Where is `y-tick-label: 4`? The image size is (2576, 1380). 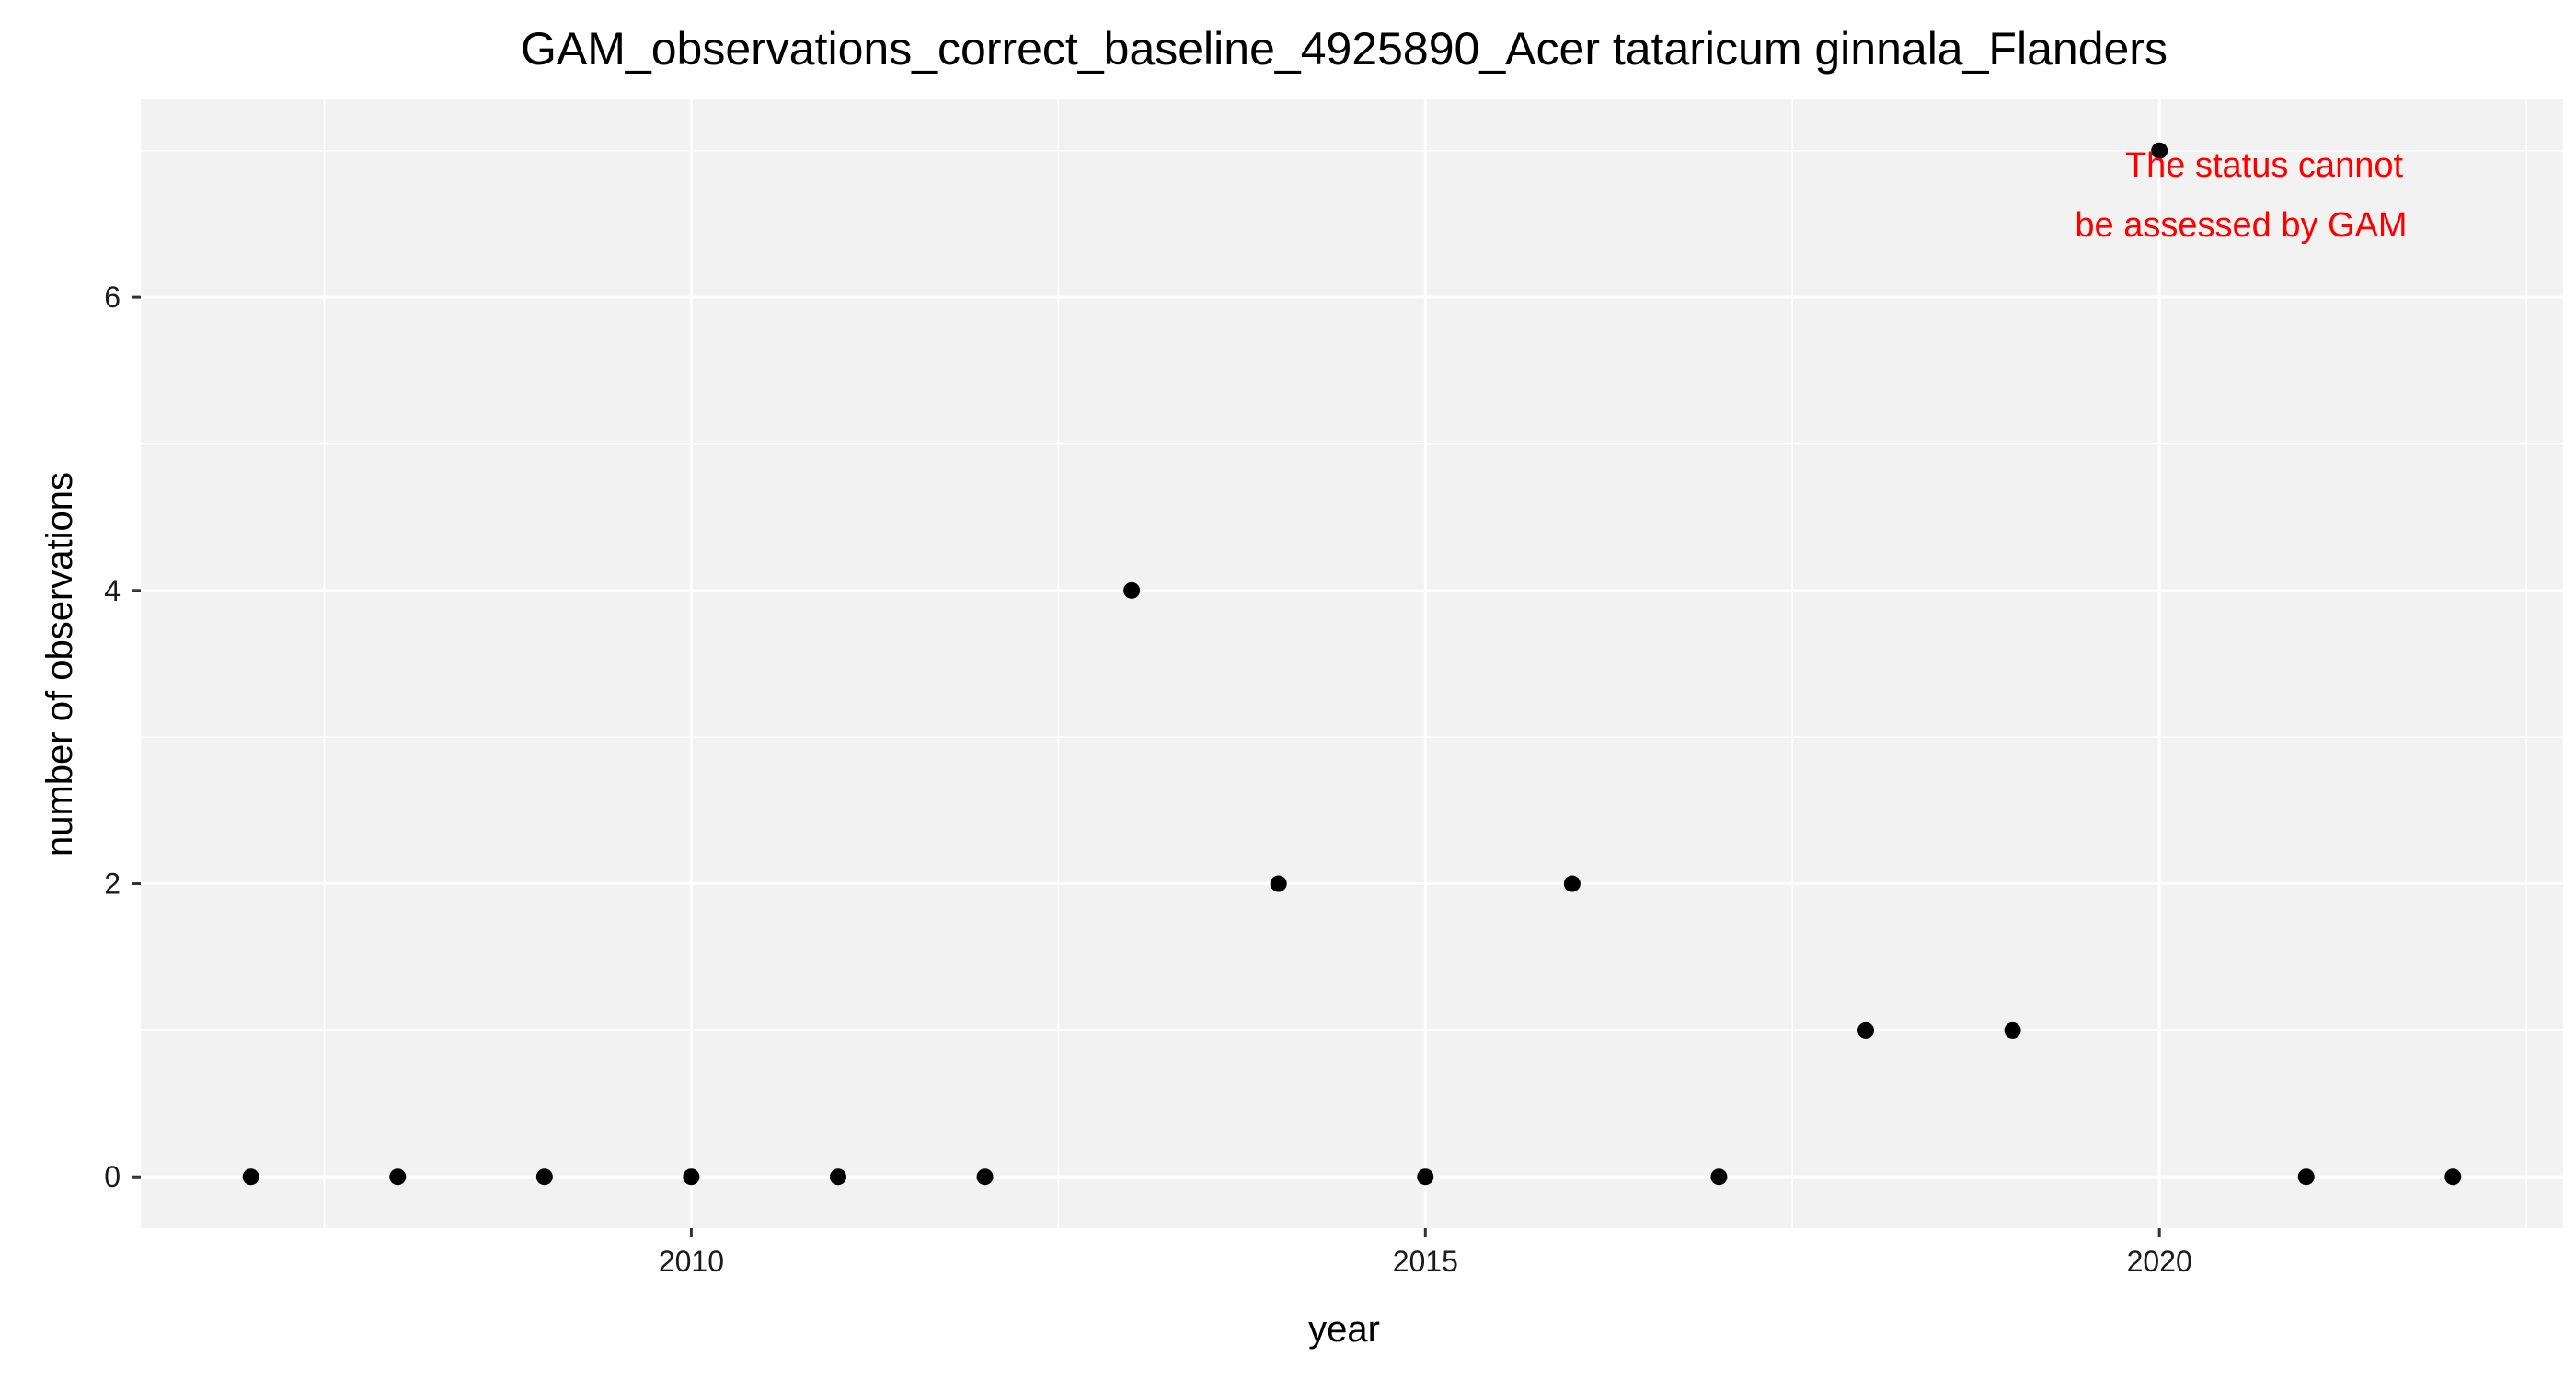 y-tick-label: 4 is located at coordinates (112, 590).